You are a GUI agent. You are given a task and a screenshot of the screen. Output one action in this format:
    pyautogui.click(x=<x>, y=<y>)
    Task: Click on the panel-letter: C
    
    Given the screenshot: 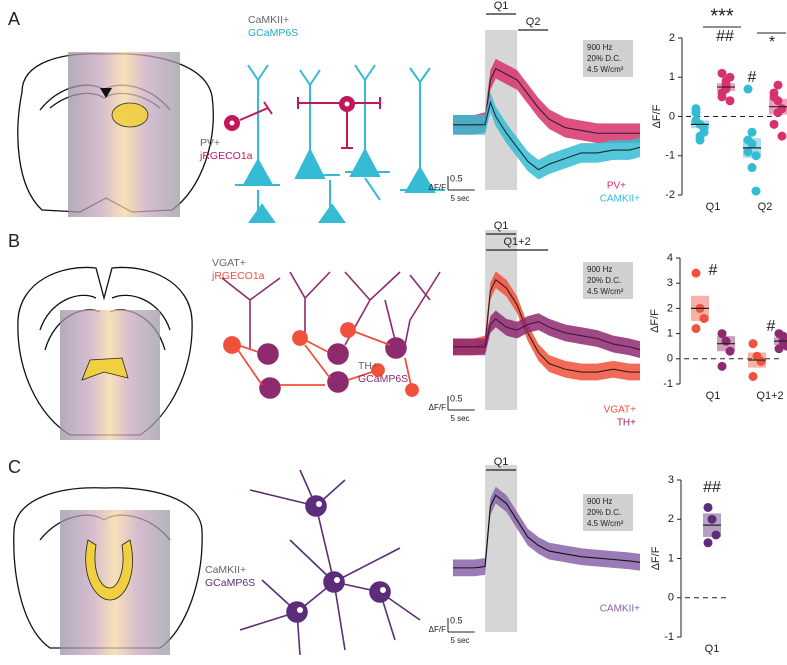 What is the action you would take?
    pyautogui.click(x=14, y=467)
    